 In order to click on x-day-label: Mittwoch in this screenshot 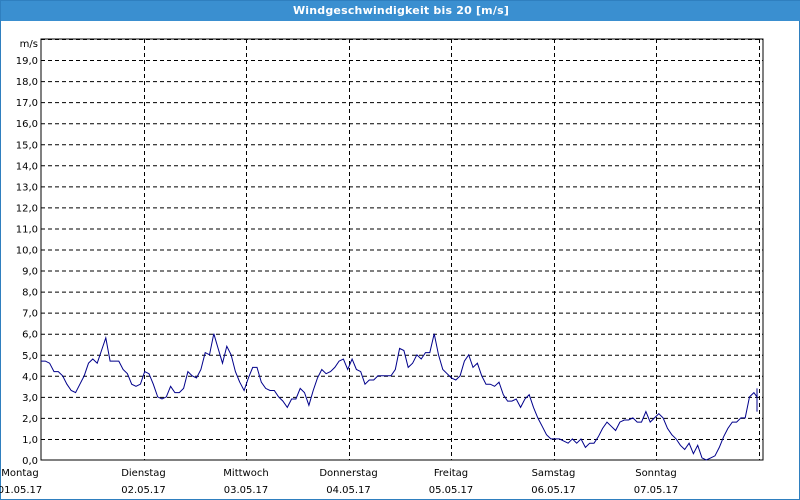, I will do `click(245, 473)`.